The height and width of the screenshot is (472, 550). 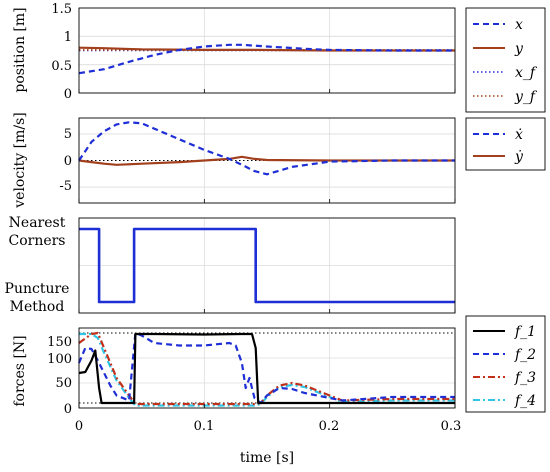 I want to click on category-label-nearest-corners-l1: Nearest, so click(x=37, y=223).